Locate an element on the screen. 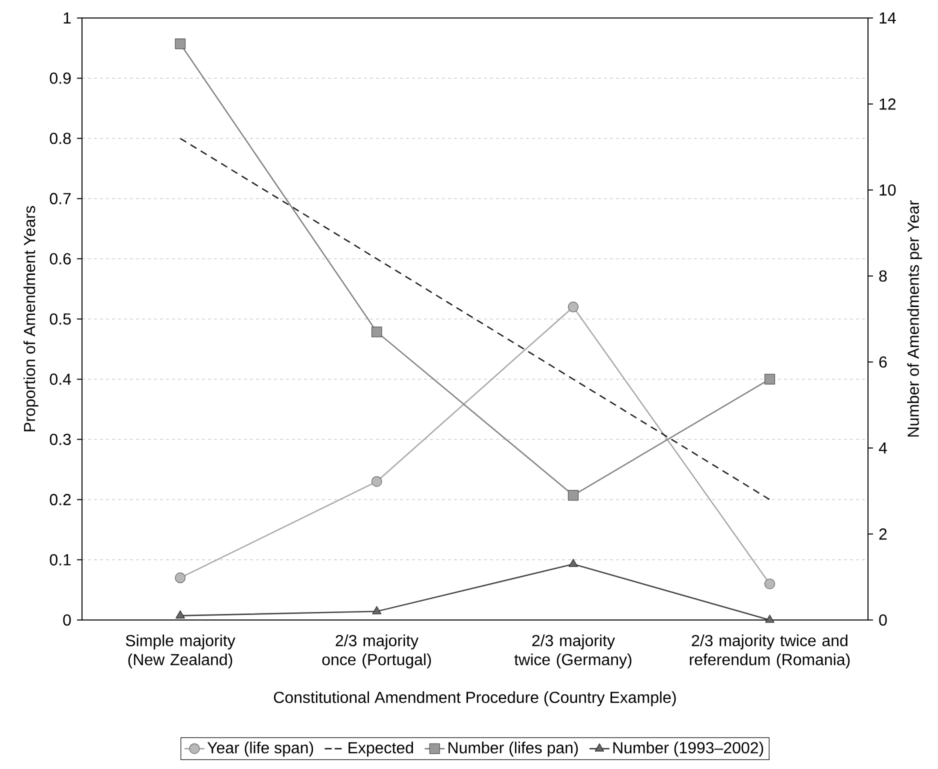  legend-label: Number (lifes pan) is located at coordinates (513, 749).